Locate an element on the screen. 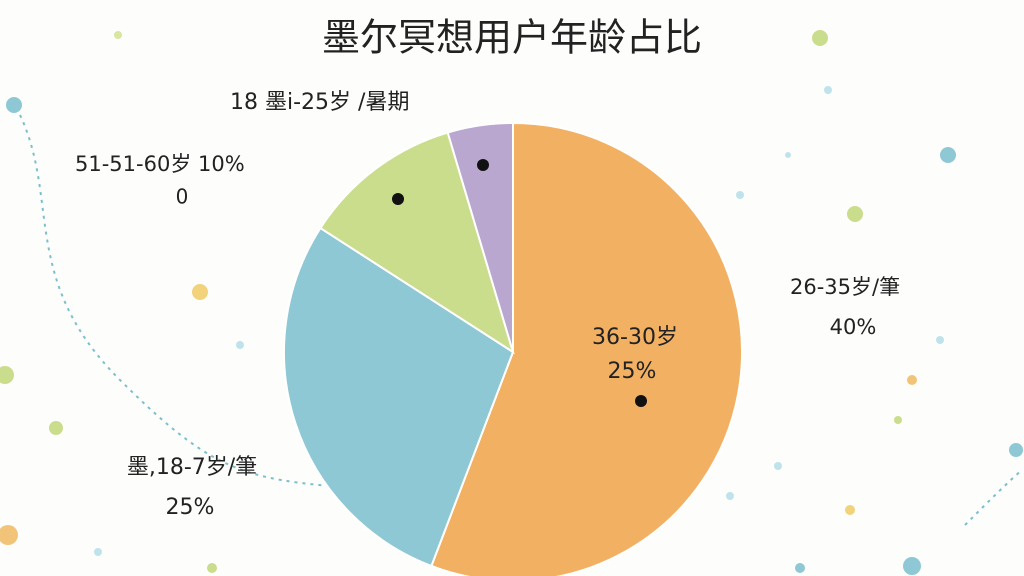  annotation: 18 墨i-25岁 /暑期 is located at coordinates (319, 102).